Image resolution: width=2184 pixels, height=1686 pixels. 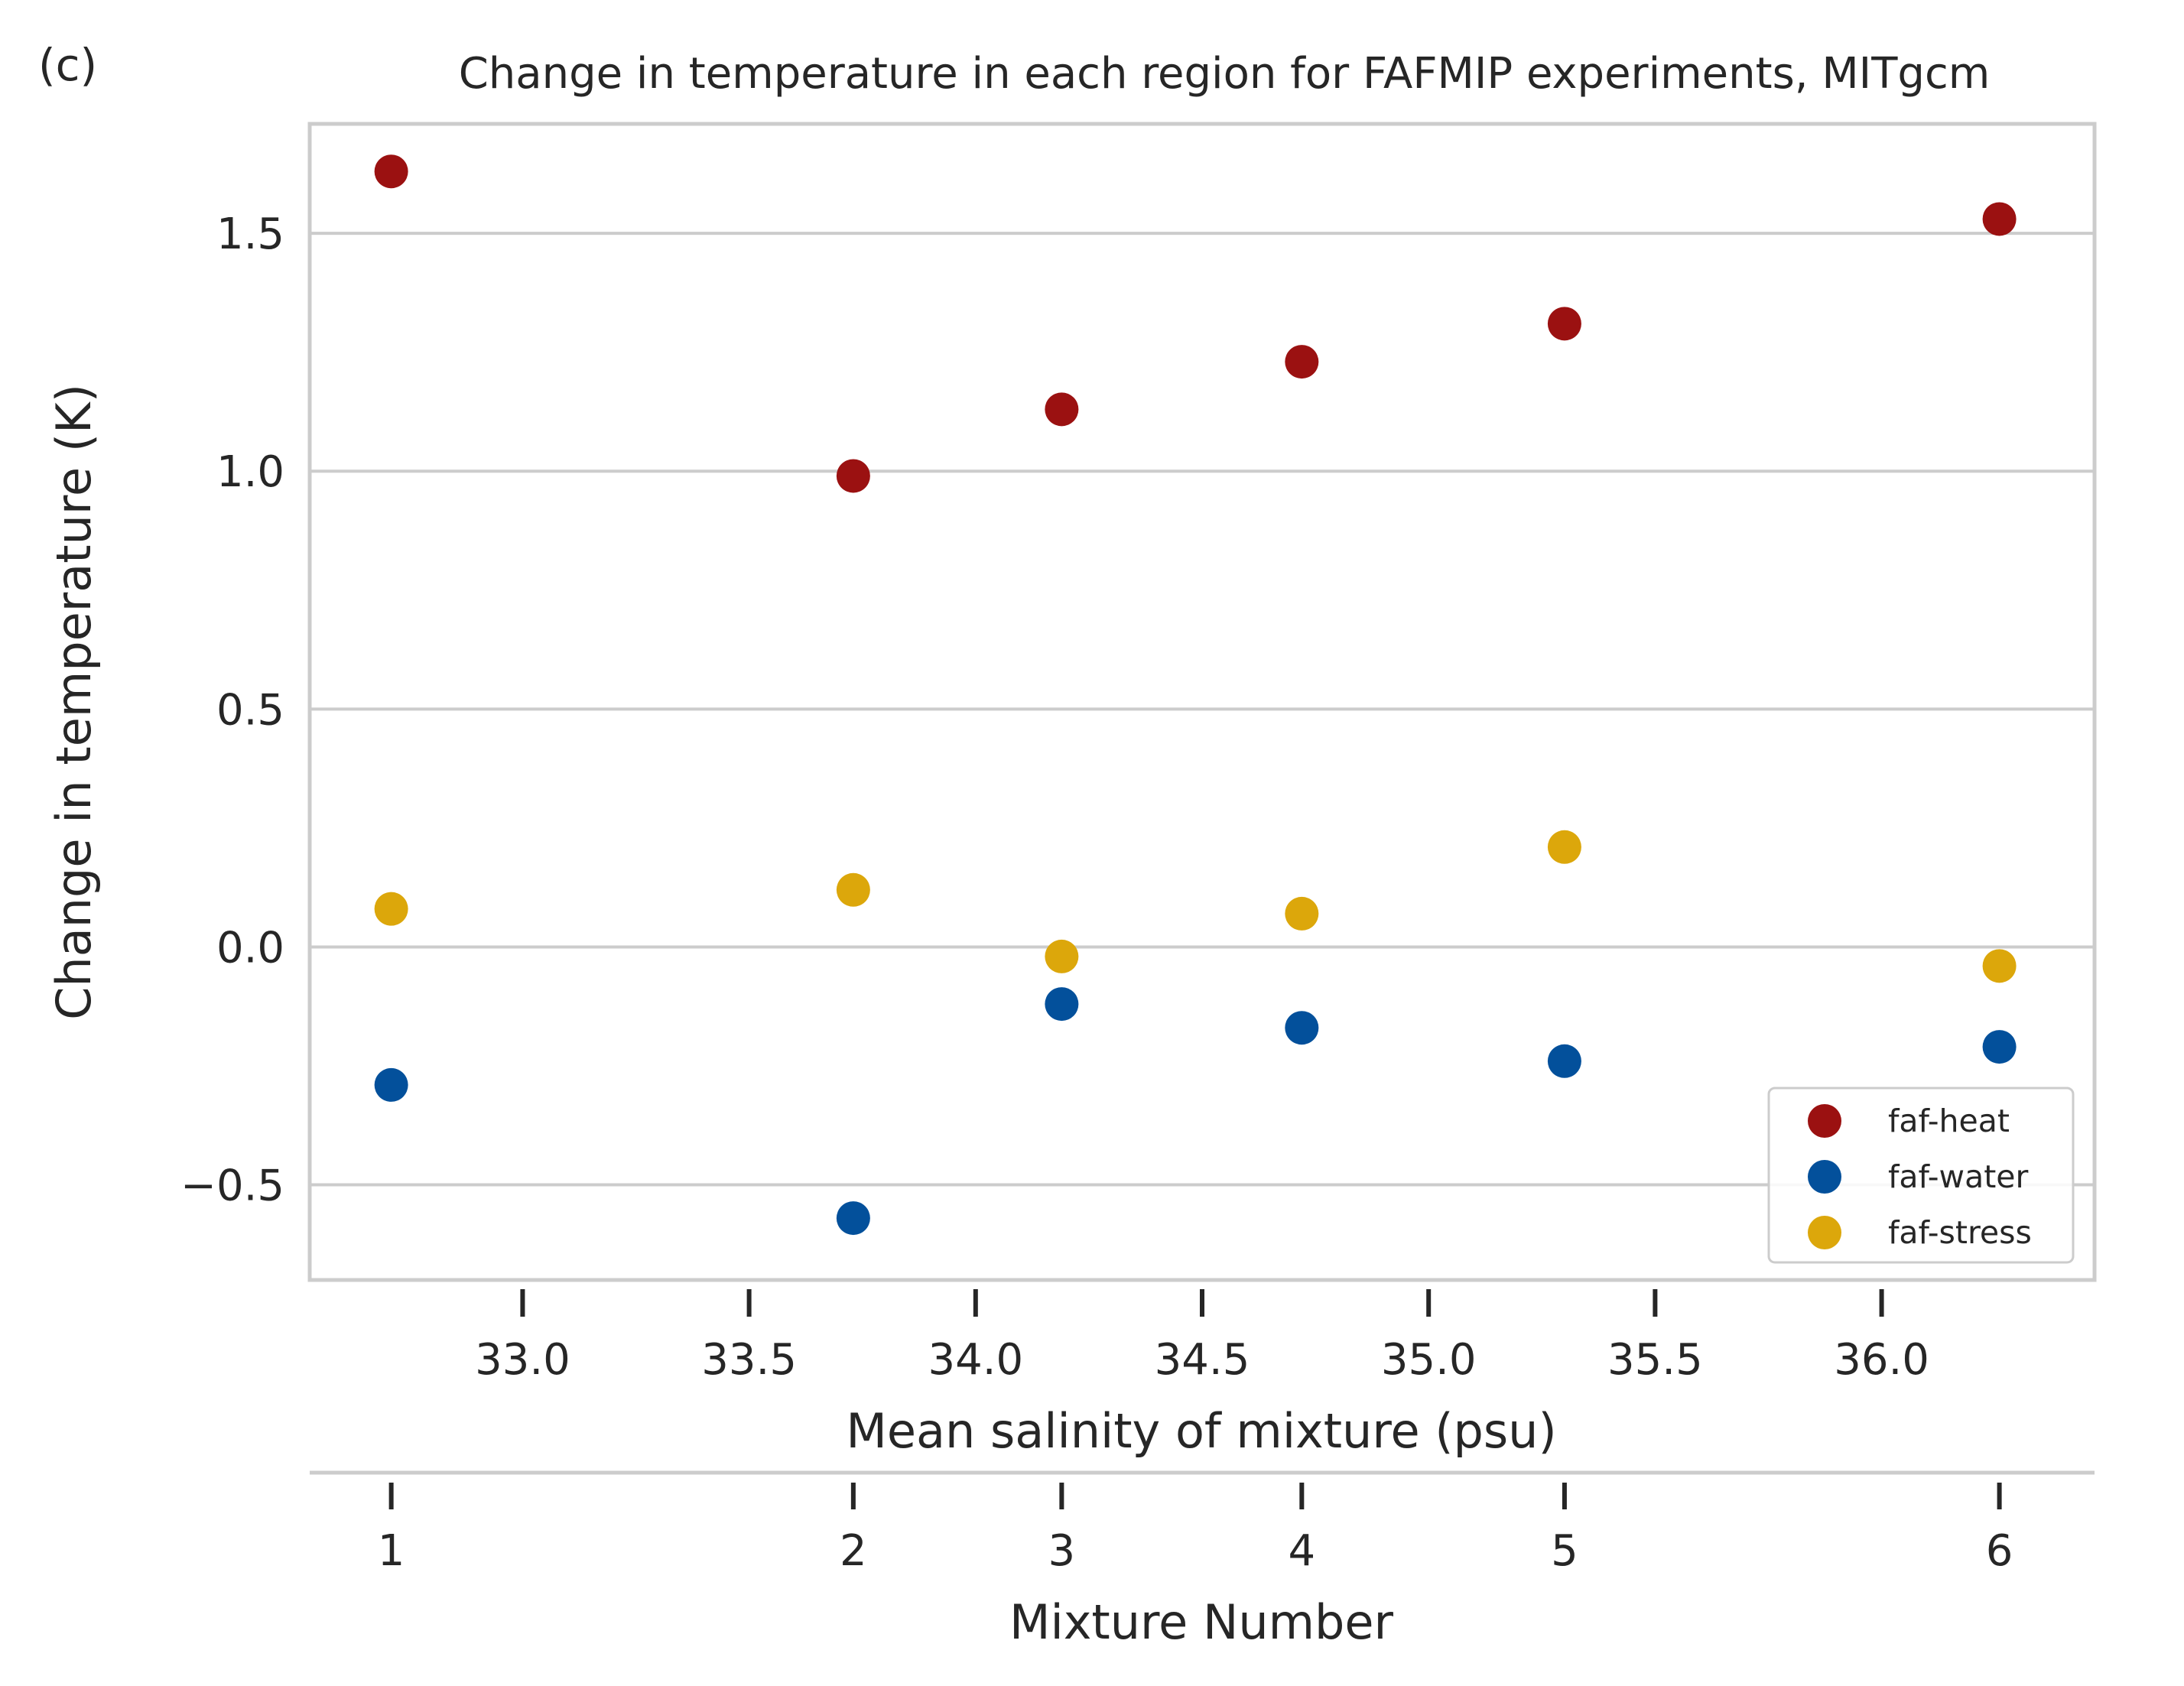 What do you see at coordinates (749, 1360) in the screenshot?
I see `x-tick-label: 33.5` at bounding box center [749, 1360].